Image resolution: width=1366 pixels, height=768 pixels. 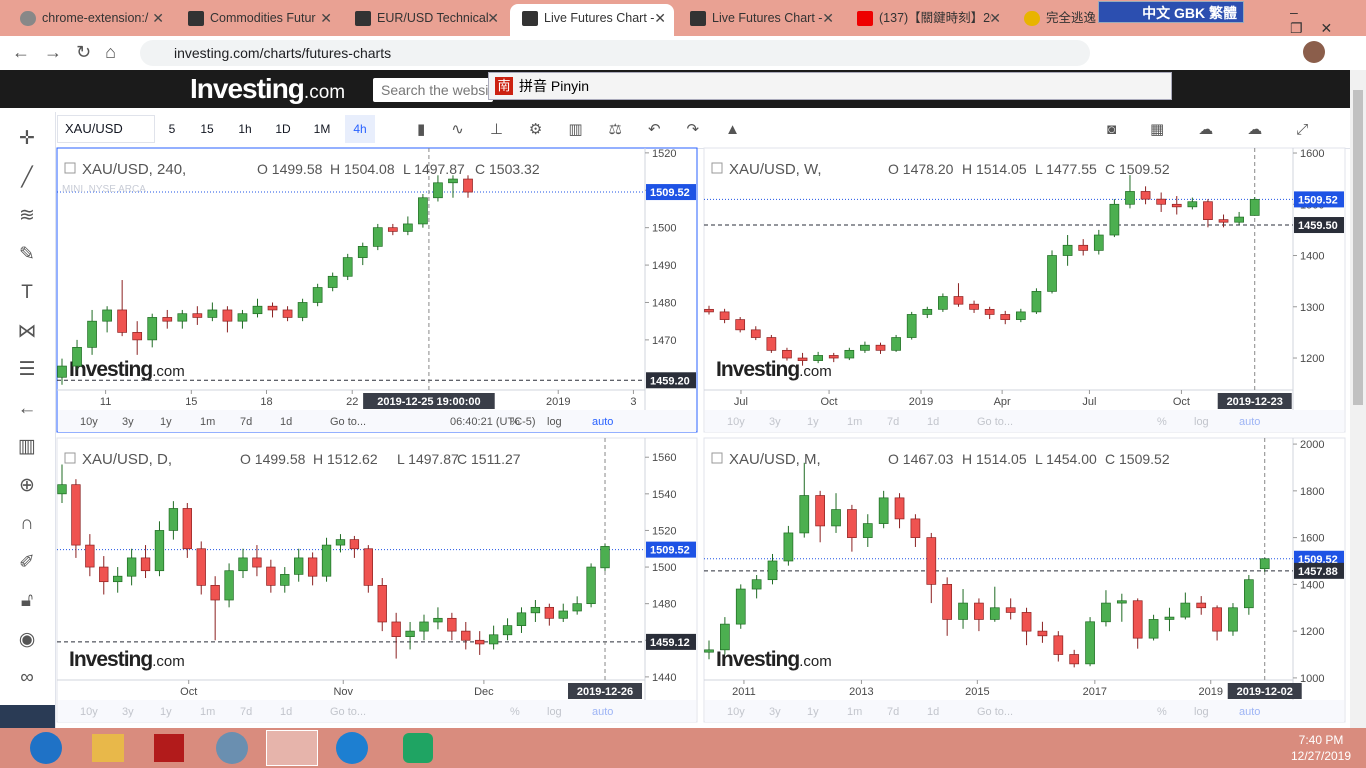 What do you see at coordinates (283, 129) in the screenshot?
I see `interval: 1D` at bounding box center [283, 129].